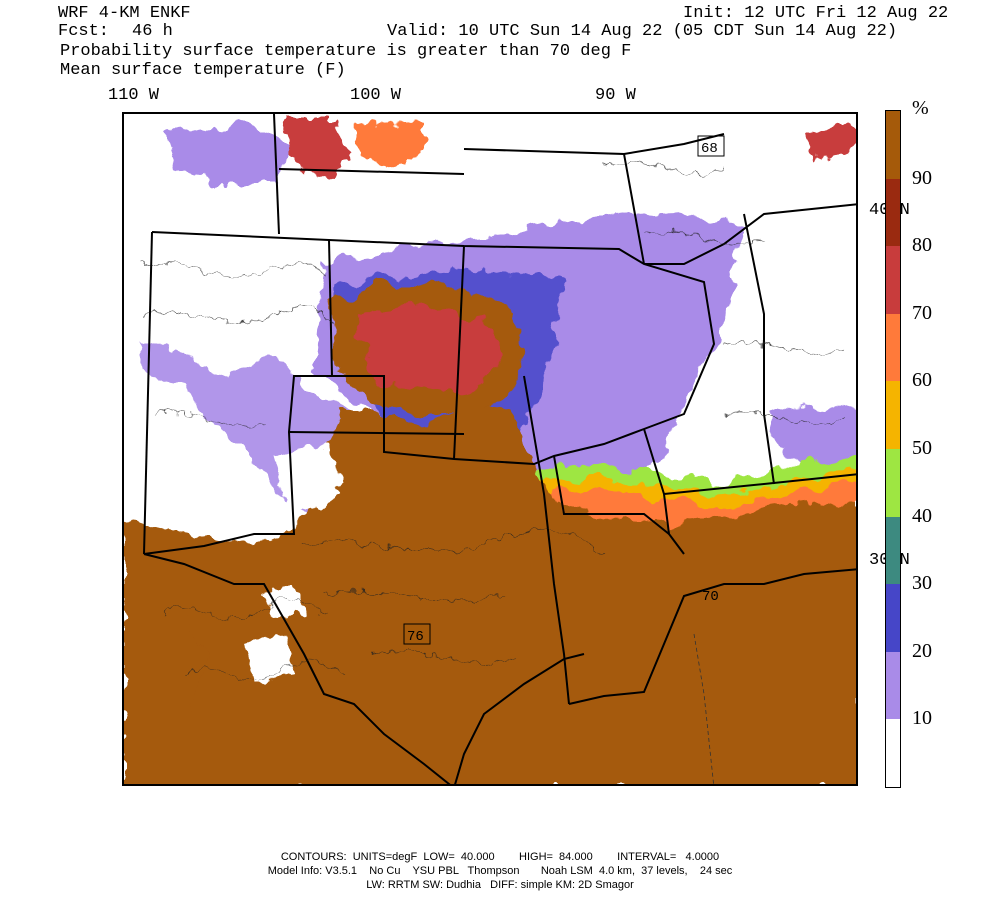  What do you see at coordinates (570, 149) in the screenshot?
I see `probability-north-patches` at bounding box center [570, 149].